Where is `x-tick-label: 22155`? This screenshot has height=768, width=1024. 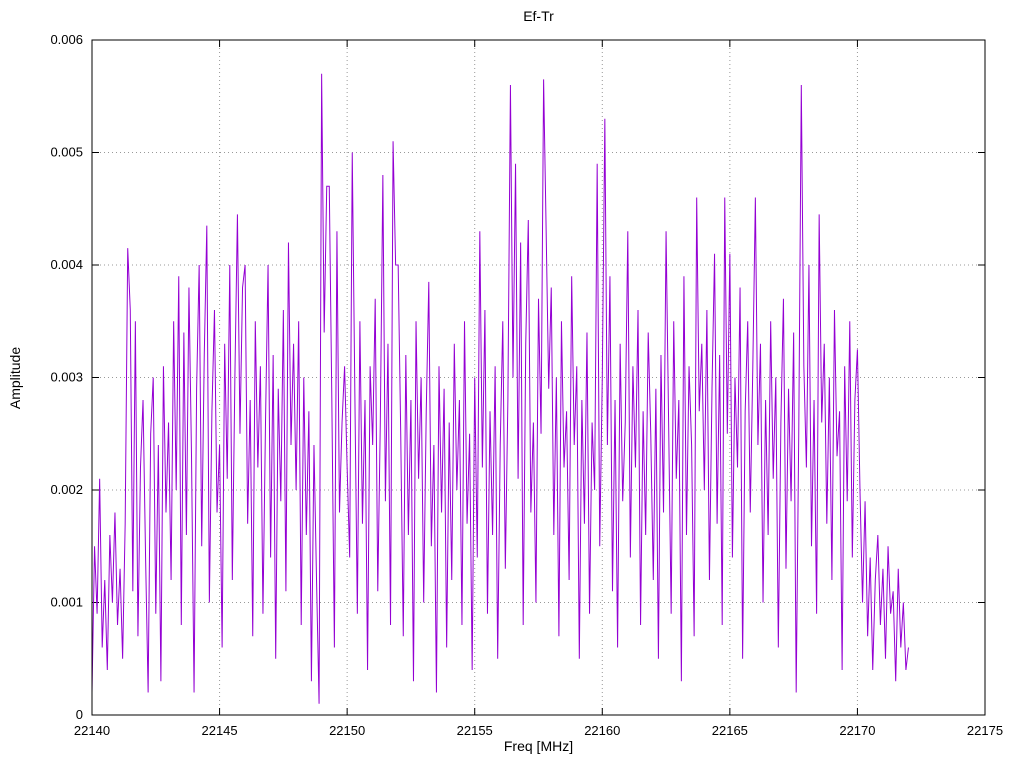 x-tick-label: 22155 is located at coordinates (475, 730).